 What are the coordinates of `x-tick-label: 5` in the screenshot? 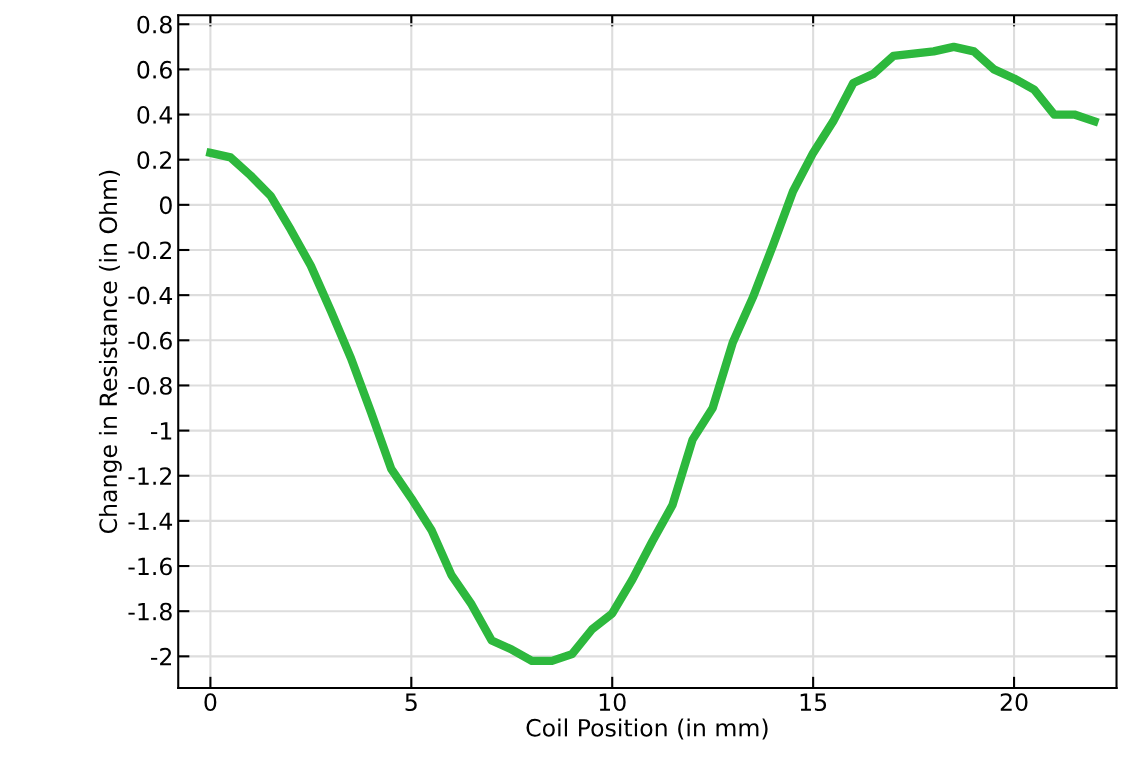 It's located at (411, 702).